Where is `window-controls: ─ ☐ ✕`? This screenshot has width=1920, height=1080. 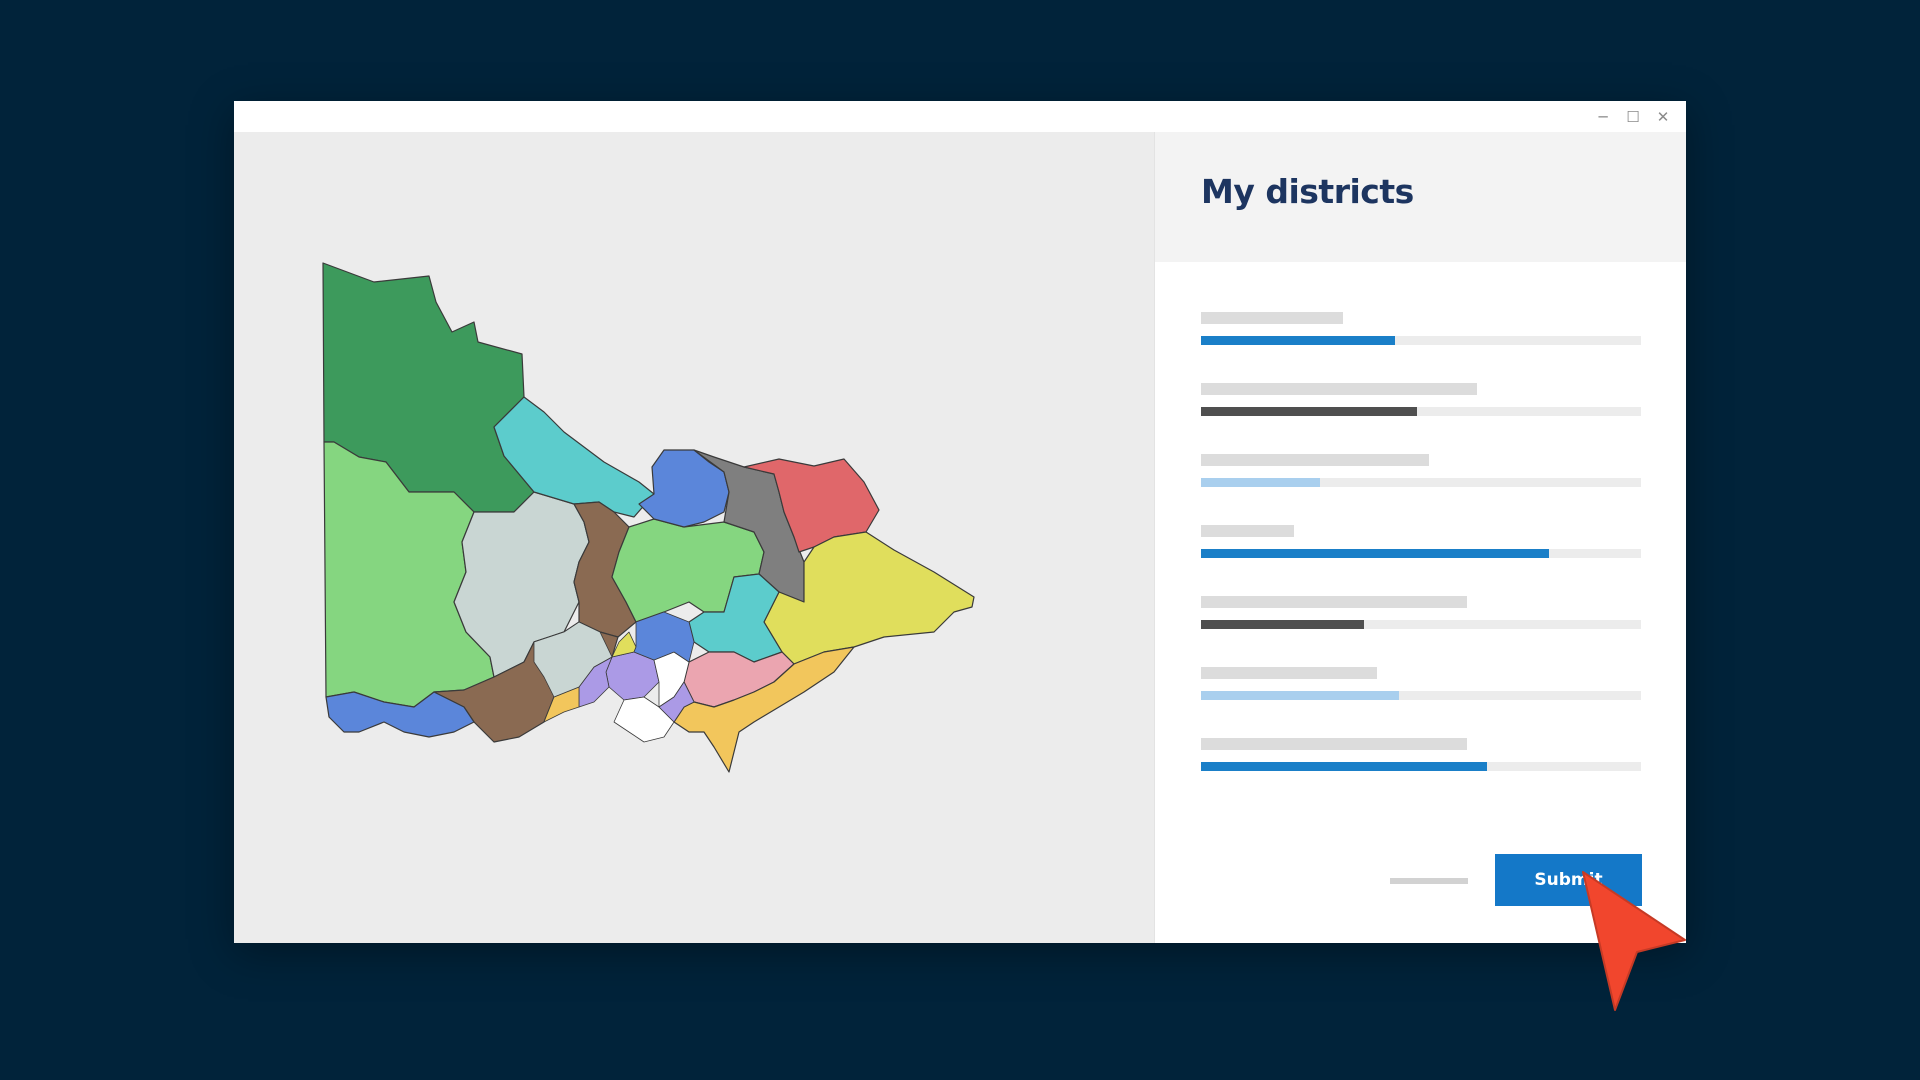
window-controls: ─ ☐ ✕ is located at coordinates (1633, 117).